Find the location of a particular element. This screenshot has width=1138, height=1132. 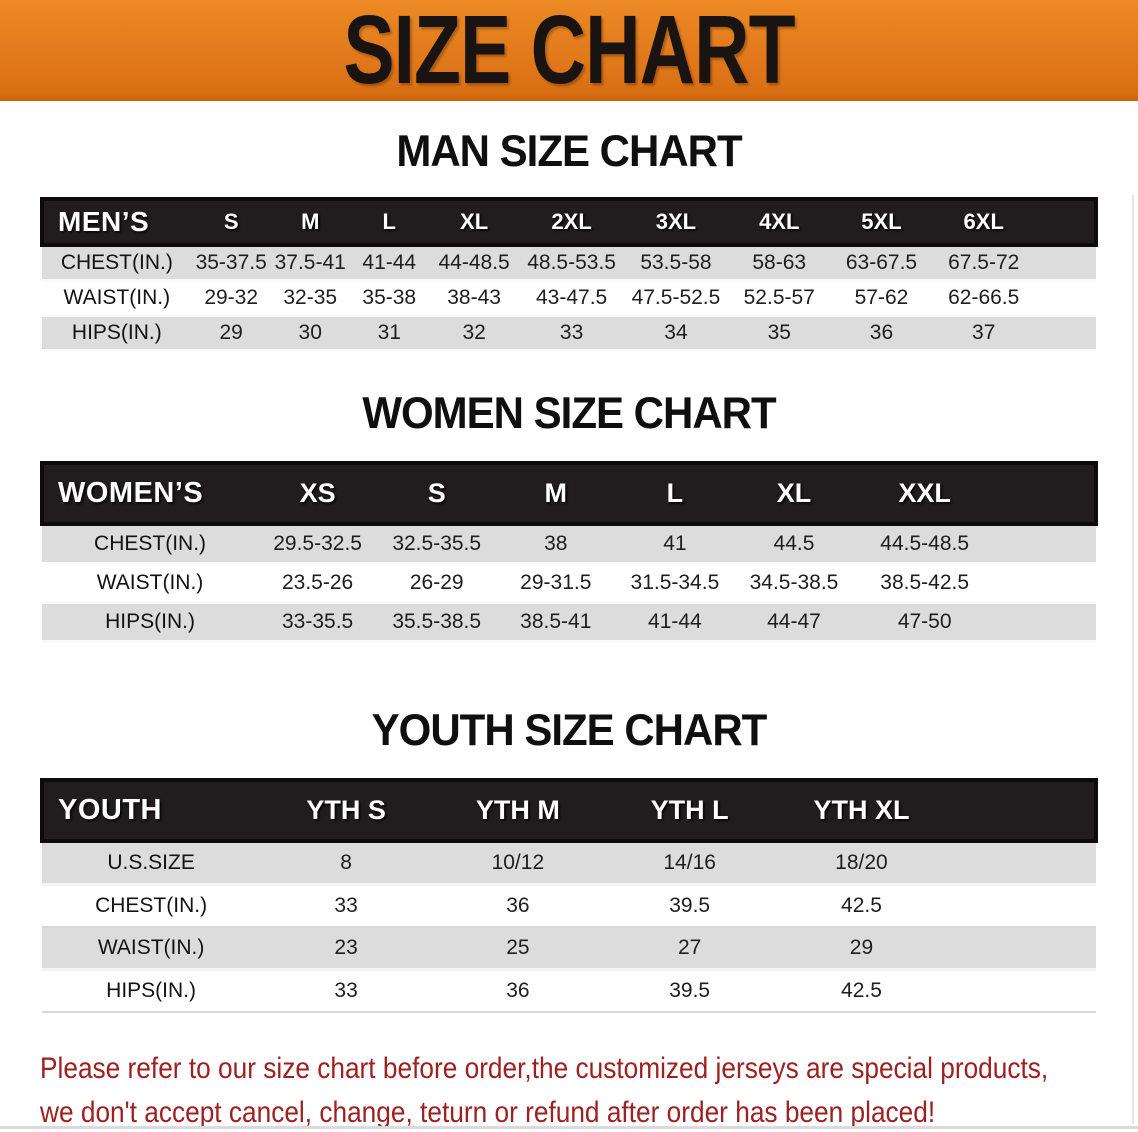

size-value: 30 is located at coordinates (310, 333).